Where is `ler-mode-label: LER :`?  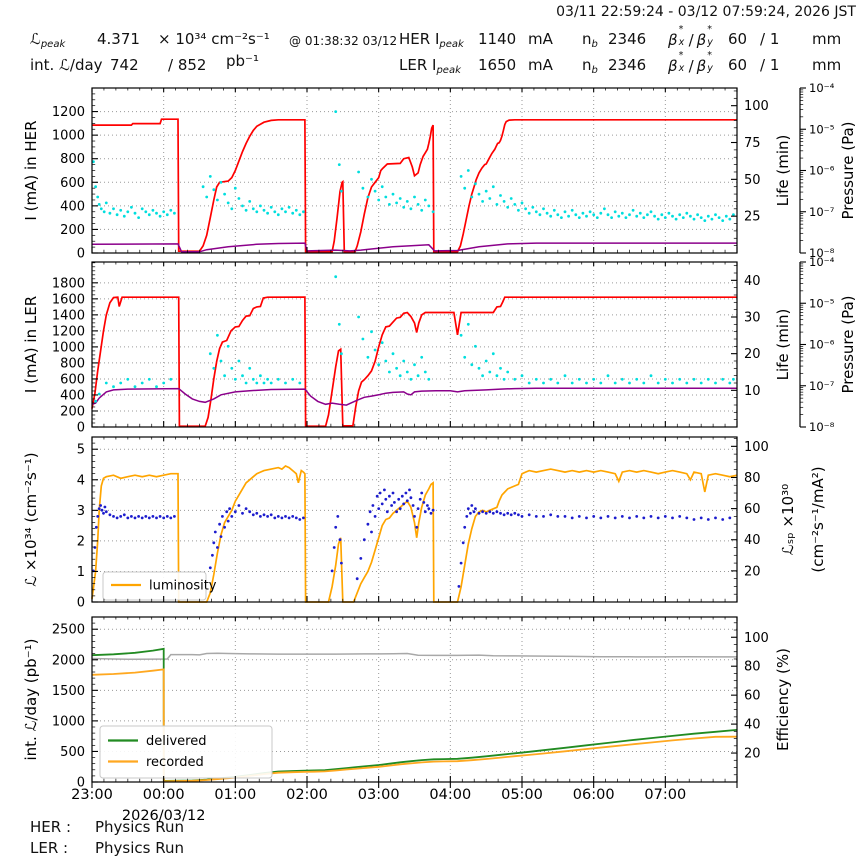
ler-mode-label: LER : is located at coordinates (49, 848).